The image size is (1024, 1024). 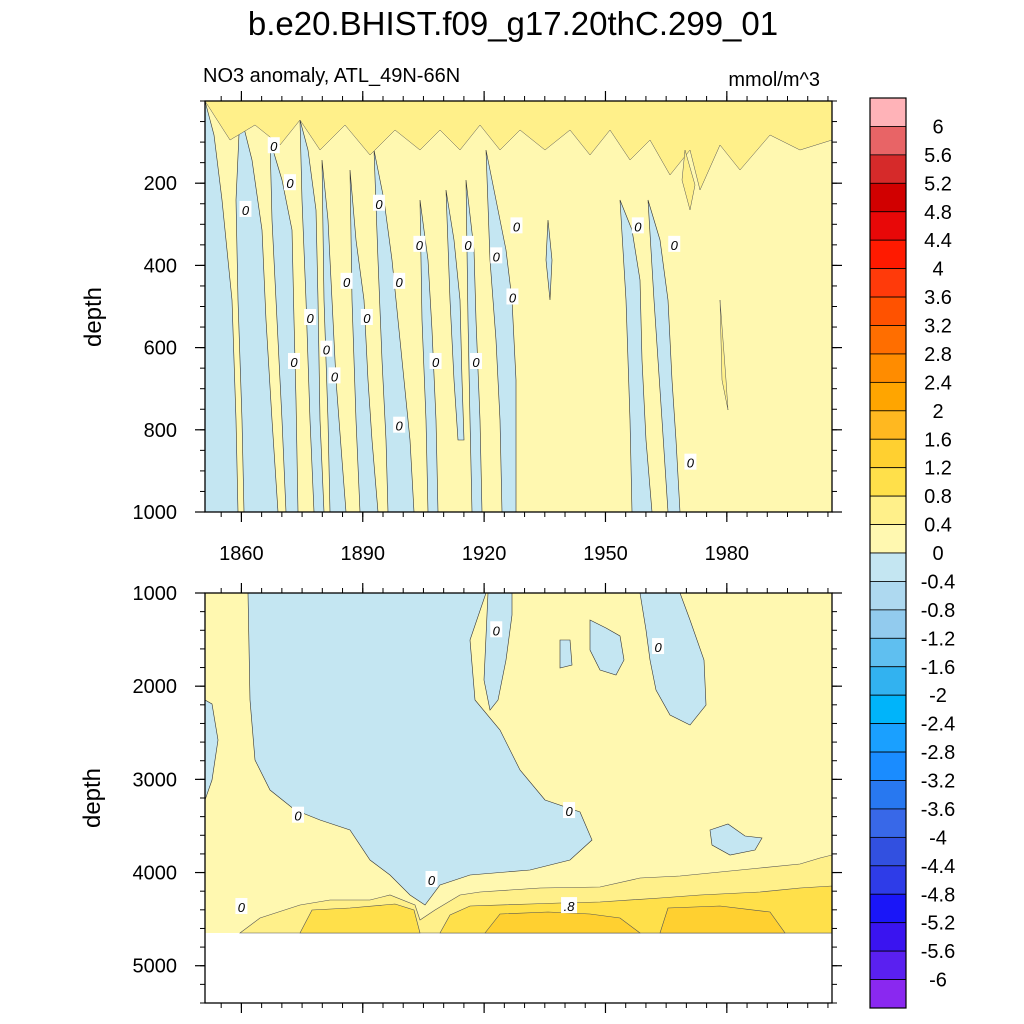 I want to click on colorbar-label: -0.8, so click(x=938, y=611).